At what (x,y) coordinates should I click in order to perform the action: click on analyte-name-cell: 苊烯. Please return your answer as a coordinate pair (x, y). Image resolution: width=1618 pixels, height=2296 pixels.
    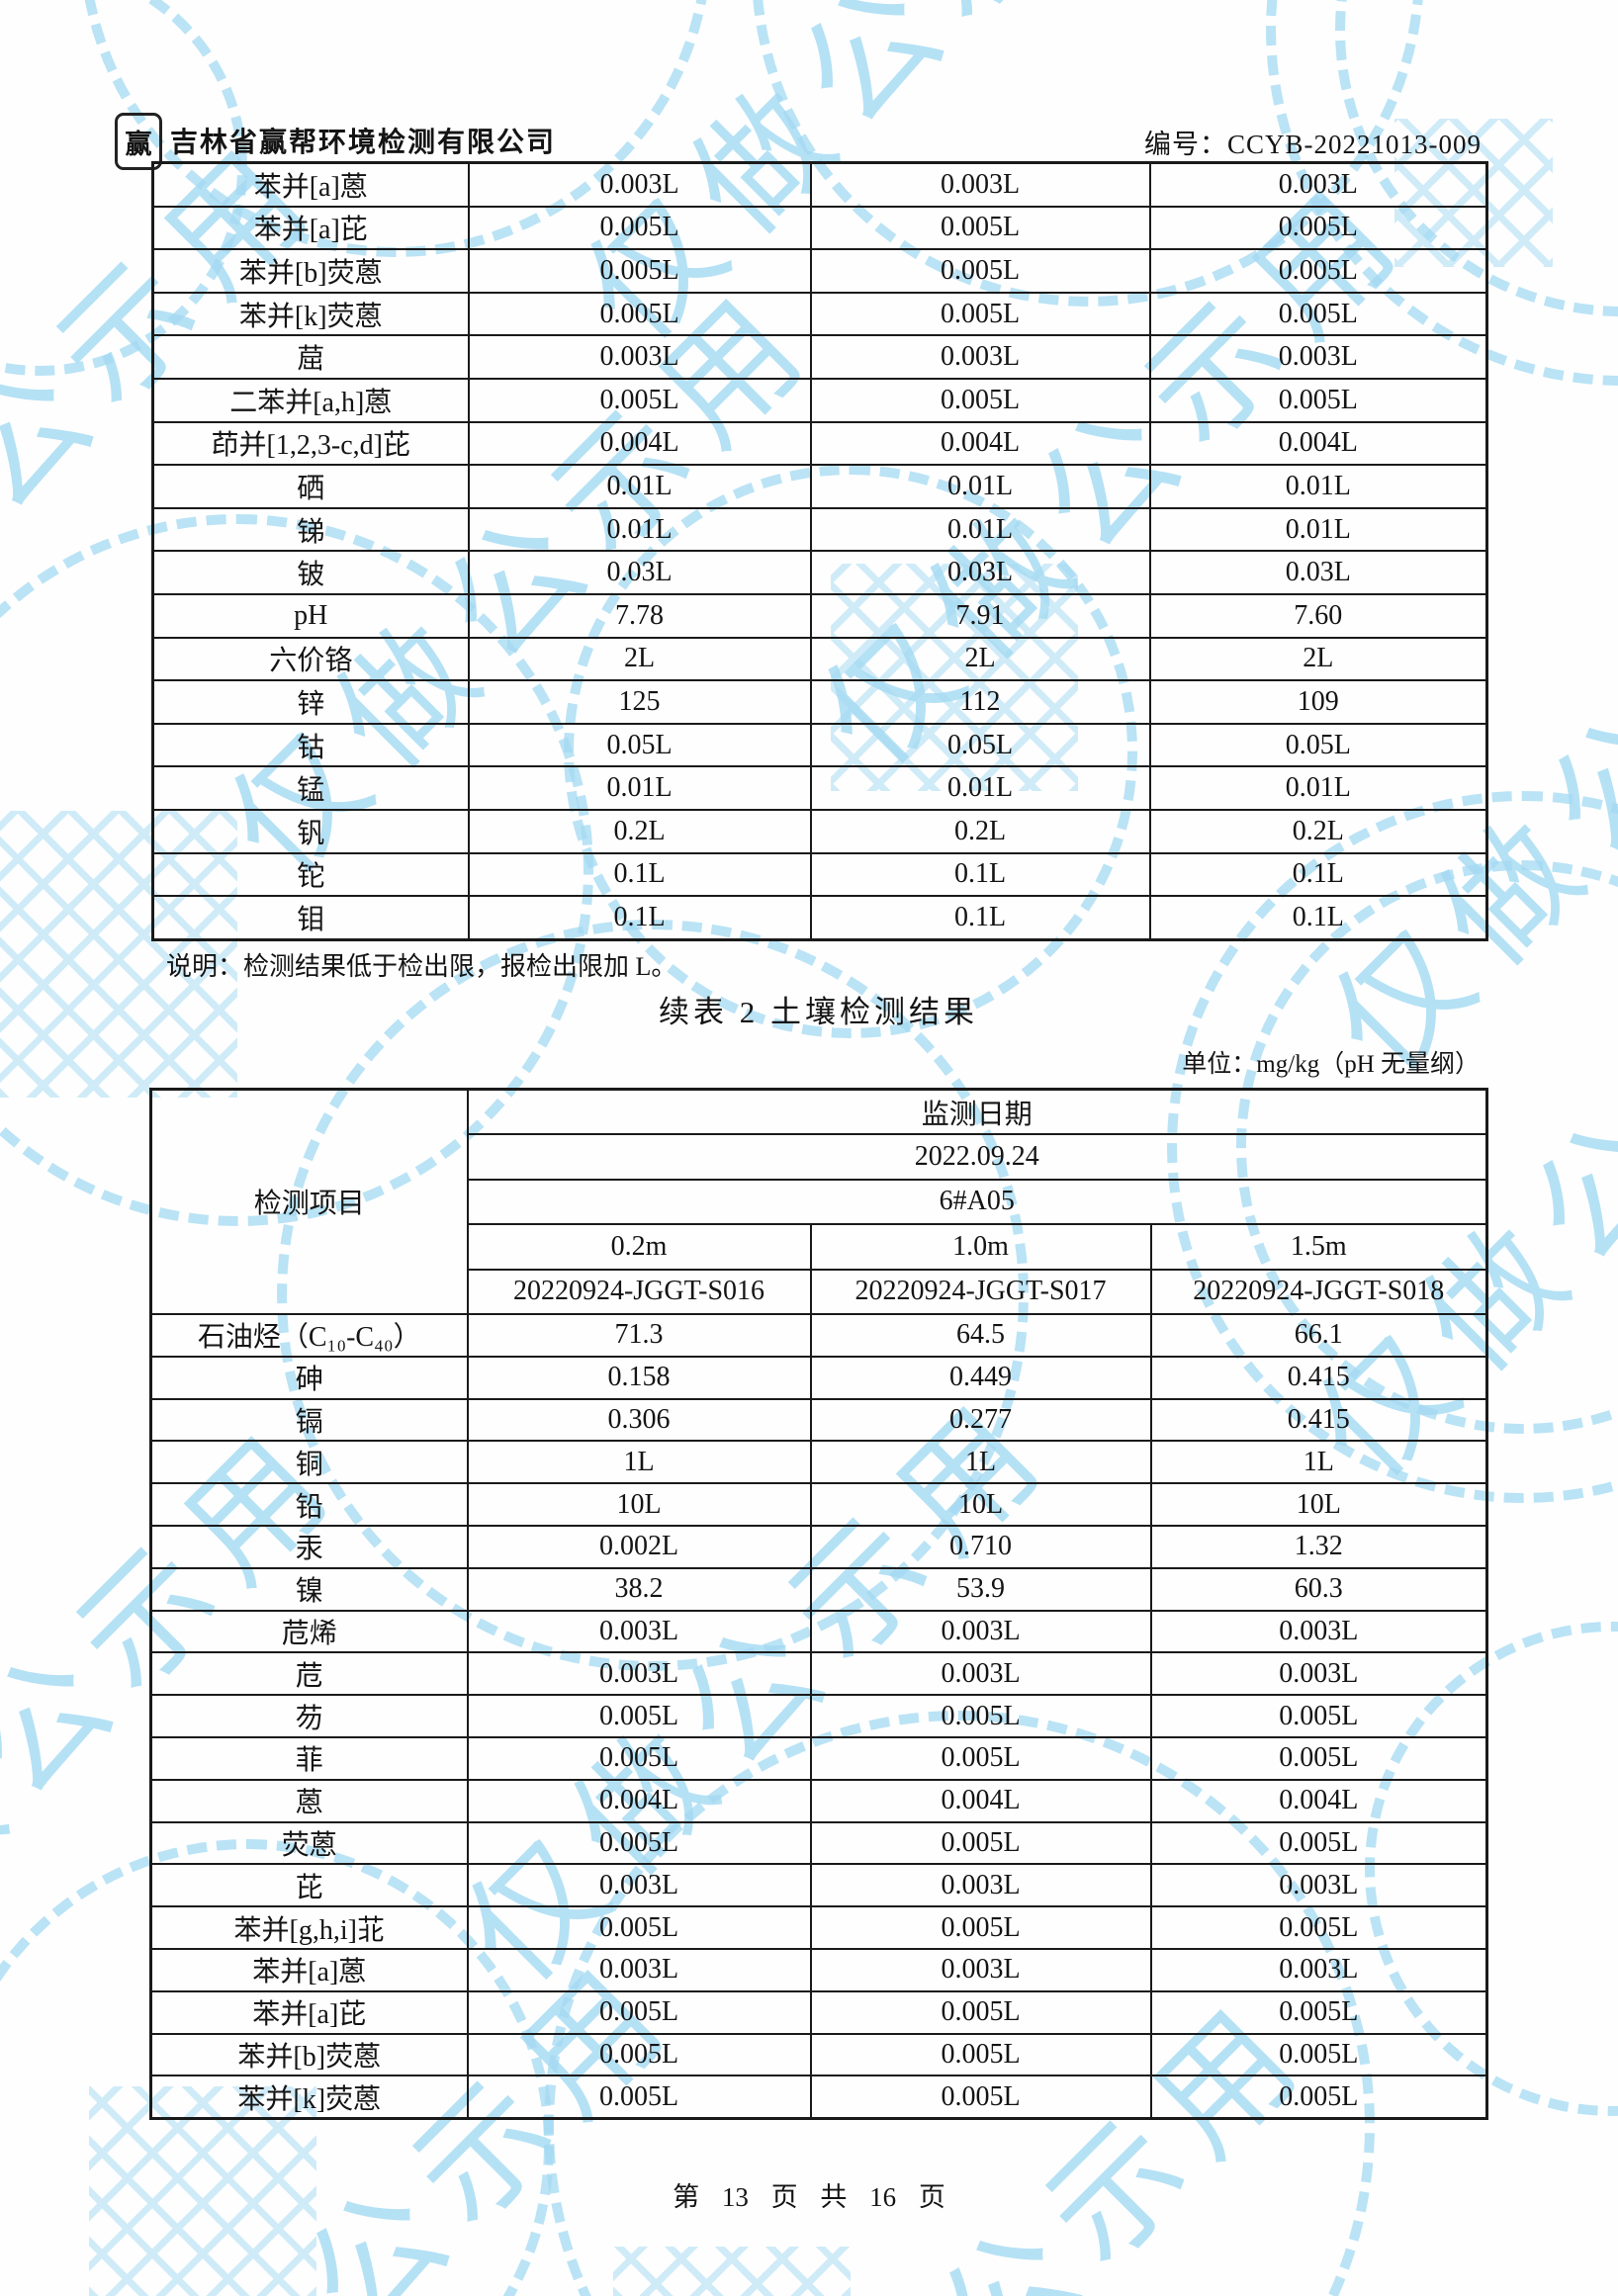
    Looking at the image, I should click on (309, 1631).